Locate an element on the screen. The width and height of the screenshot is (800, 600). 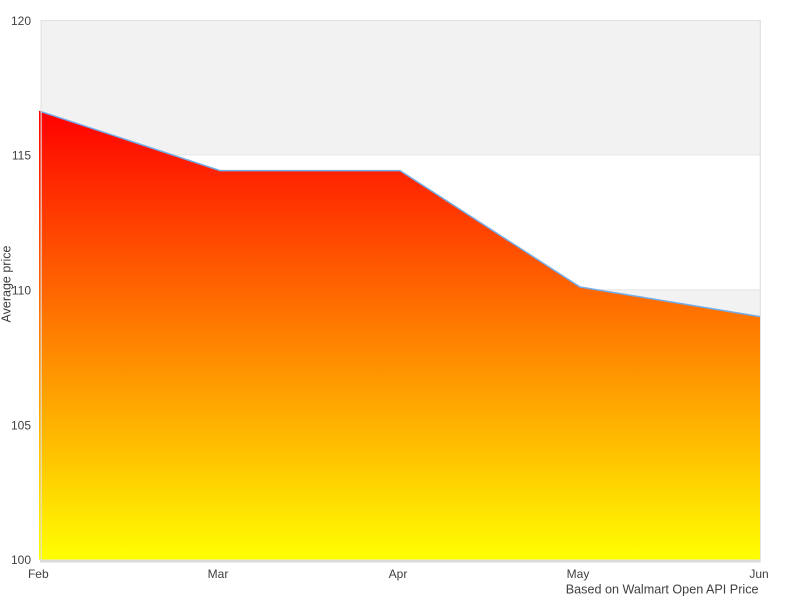
svg-text: Apr is located at coordinates (398, 574).